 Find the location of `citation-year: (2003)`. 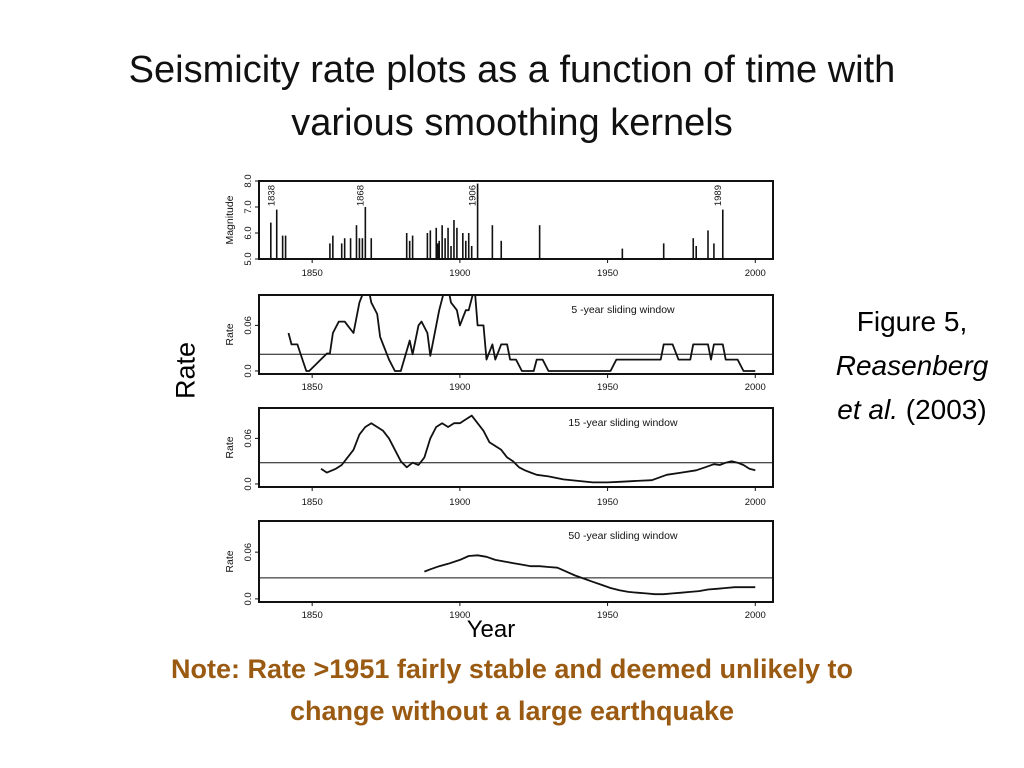

citation-year: (2003) is located at coordinates (942, 409).